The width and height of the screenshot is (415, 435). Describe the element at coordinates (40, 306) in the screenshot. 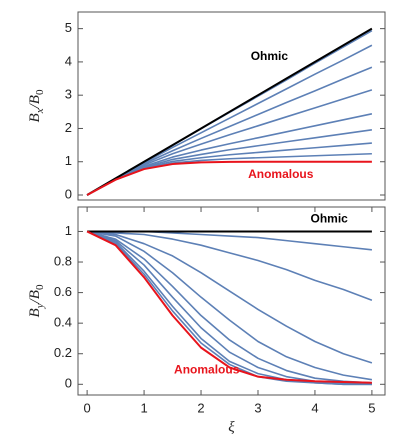

I see `y-axis-label-part: y` at that location.